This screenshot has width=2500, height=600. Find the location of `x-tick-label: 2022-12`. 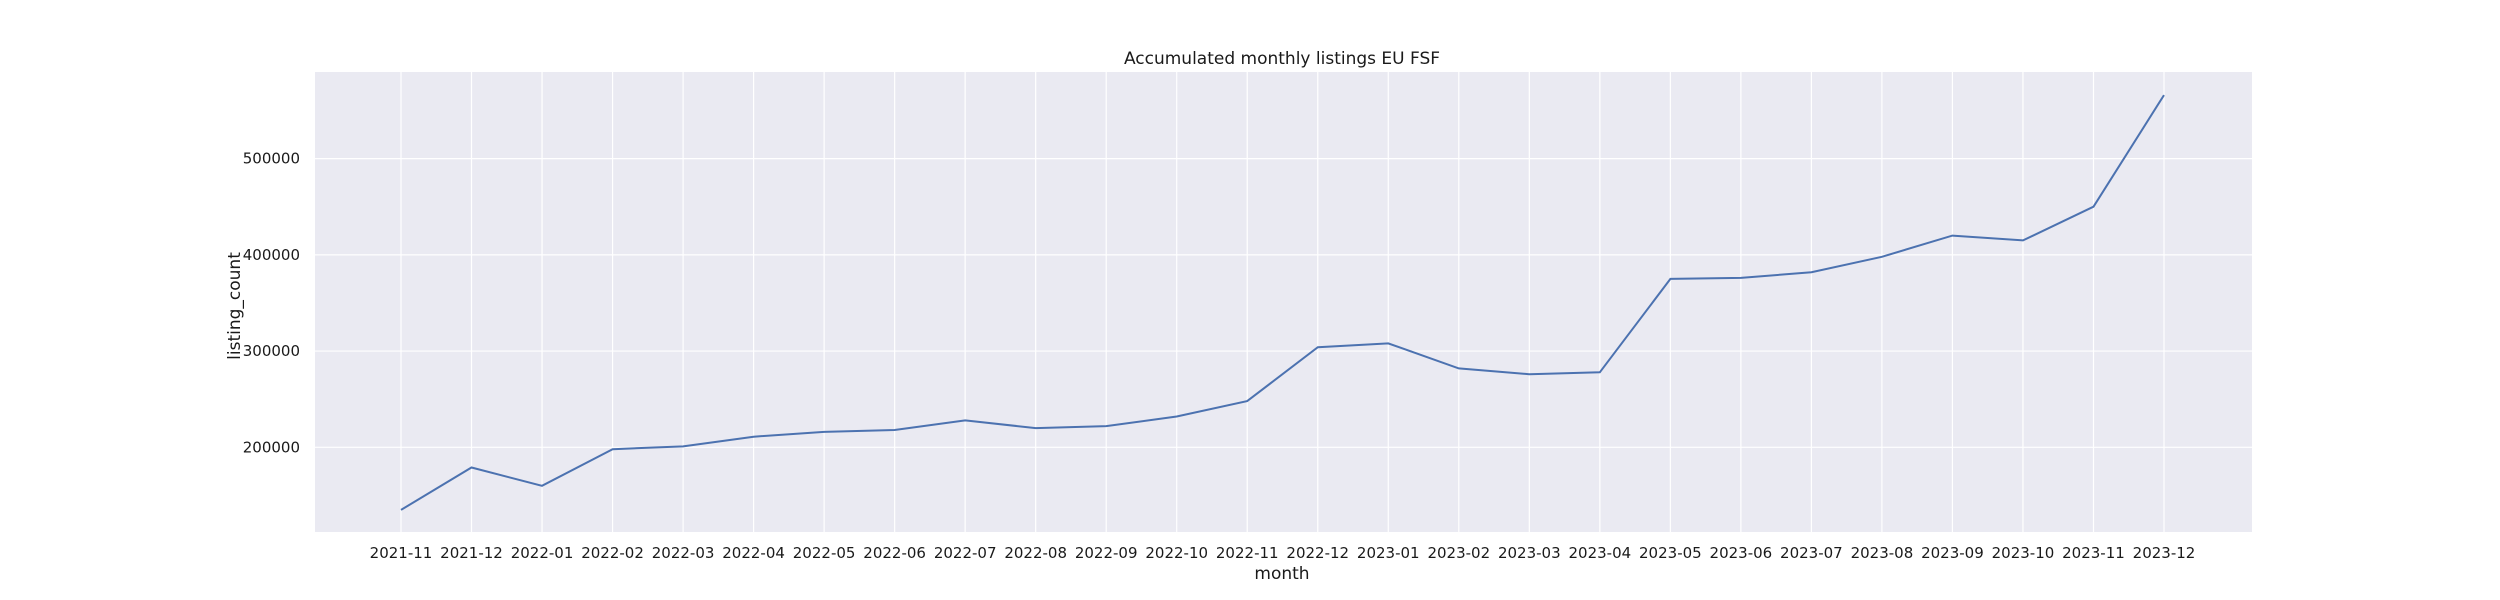

x-tick-label: 2022-12 is located at coordinates (1317, 553).